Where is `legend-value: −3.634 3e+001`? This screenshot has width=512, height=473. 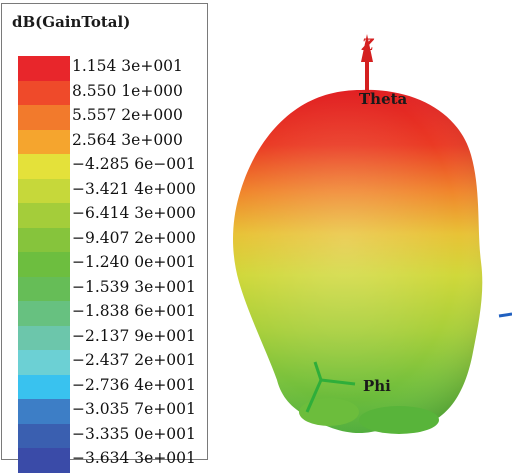 legend-value: −3.634 3e+001 is located at coordinates (139, 458).